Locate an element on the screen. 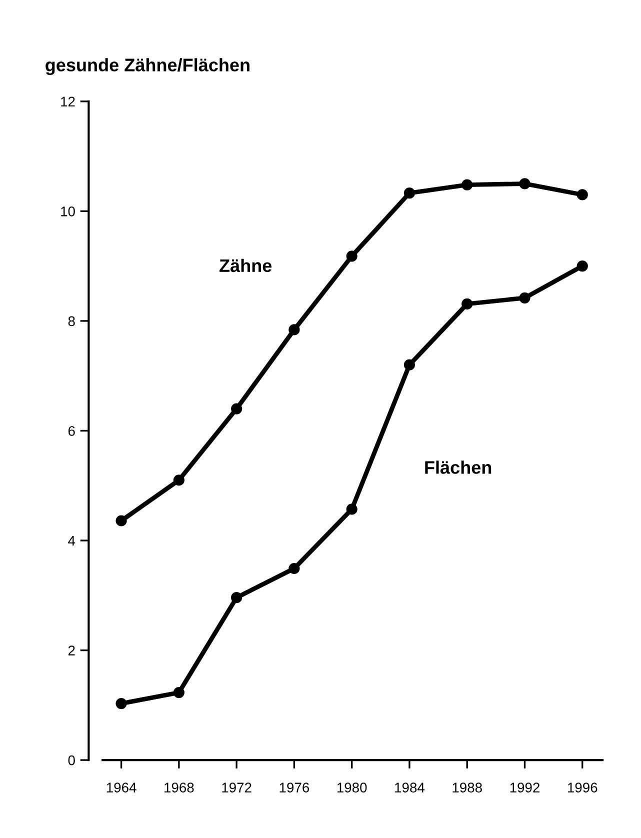 This screenshot has height=838, width=641. x-tick-label: 1984 is located at coordinates (410, 787).